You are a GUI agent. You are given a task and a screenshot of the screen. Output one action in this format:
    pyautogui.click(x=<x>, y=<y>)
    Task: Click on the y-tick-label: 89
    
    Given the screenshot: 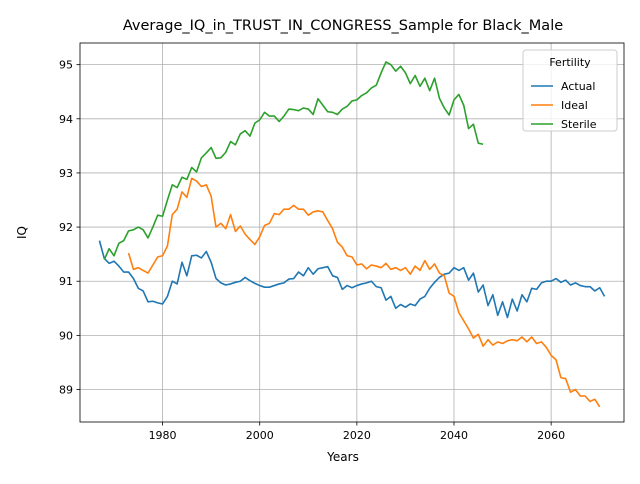 What is the action you would take?
    pyautogui.click(x=66, y=390)
    